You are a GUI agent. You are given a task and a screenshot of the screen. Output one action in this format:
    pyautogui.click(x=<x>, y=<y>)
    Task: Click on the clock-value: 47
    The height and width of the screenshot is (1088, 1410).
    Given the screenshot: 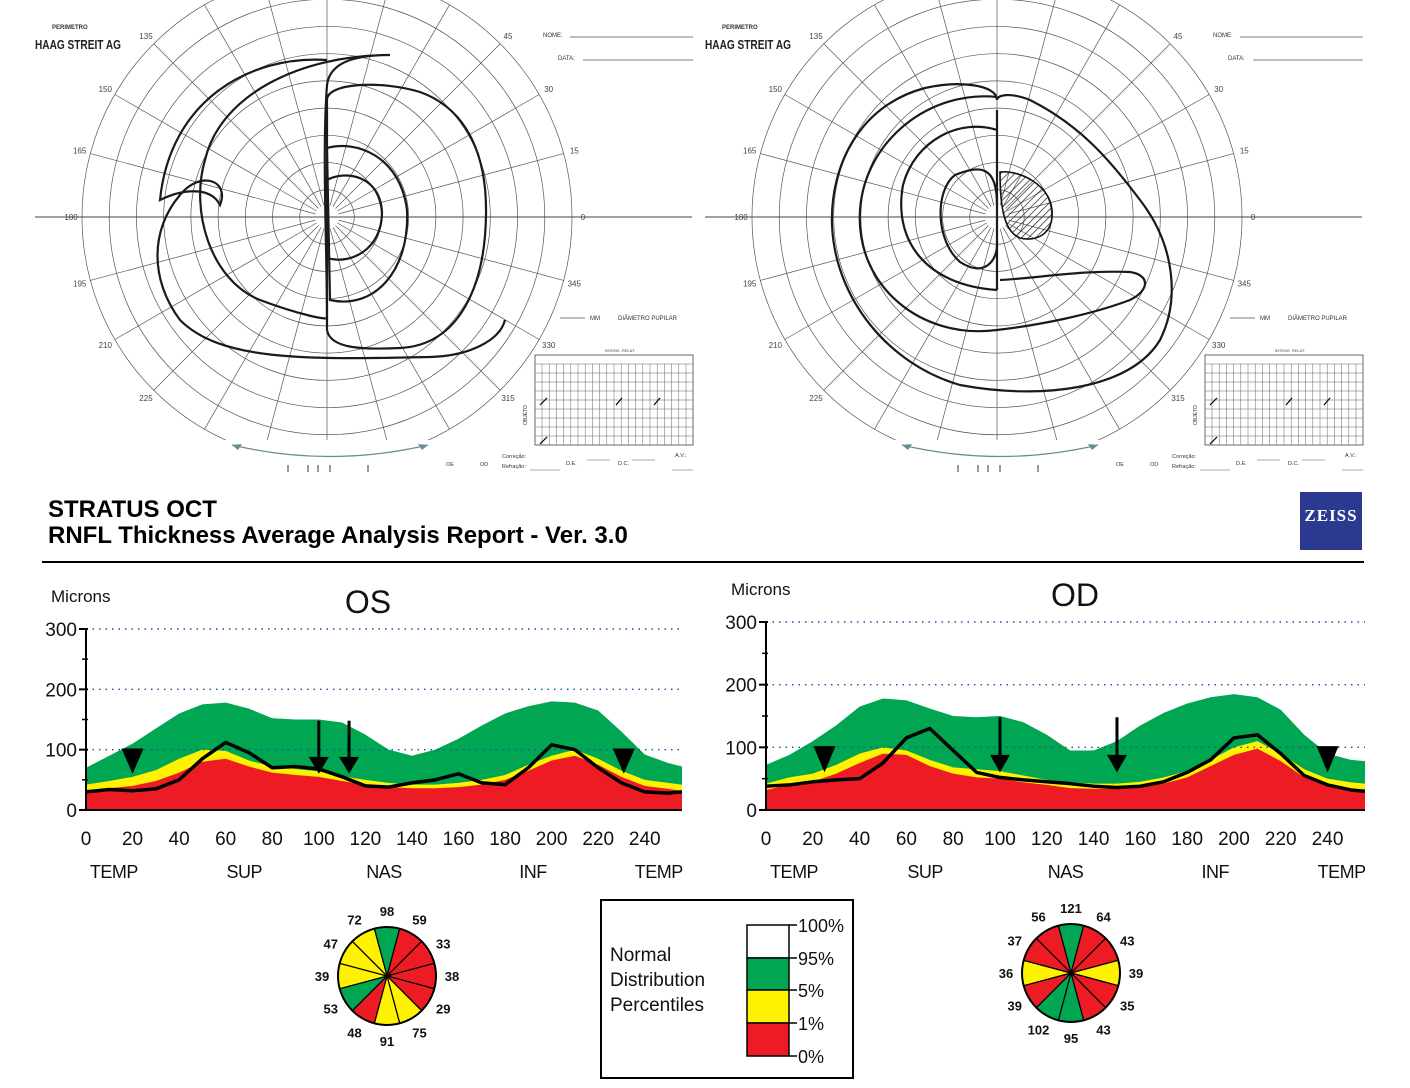 What is the action you would take?
    pyautogui.click(x=330, y=944)
    